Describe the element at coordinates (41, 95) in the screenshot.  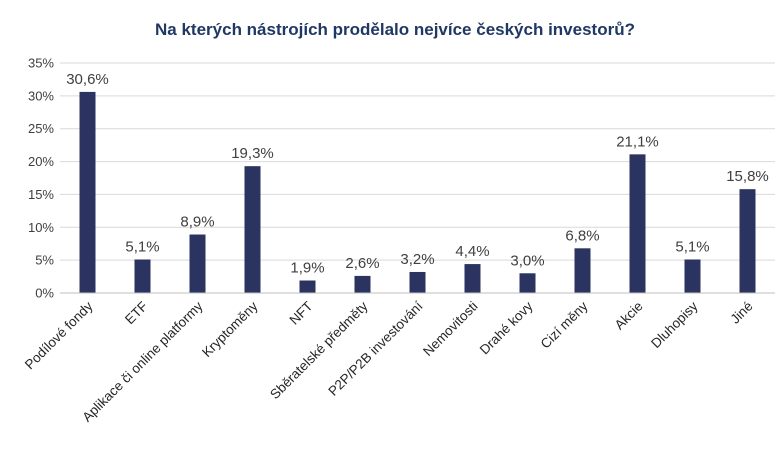
I see `y-tick-label: 30%` at that location.